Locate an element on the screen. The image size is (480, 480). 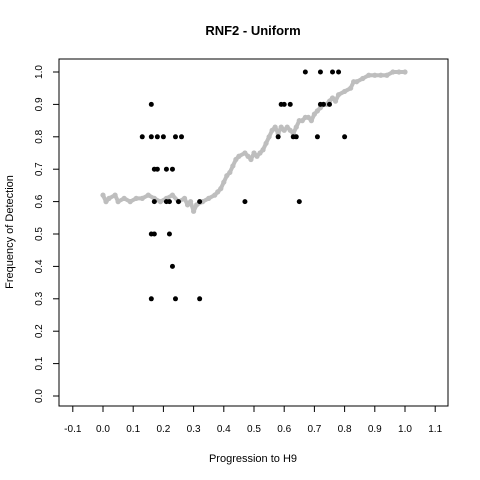
x-tick-label: 1.0 is located at coordinates (405, 429).